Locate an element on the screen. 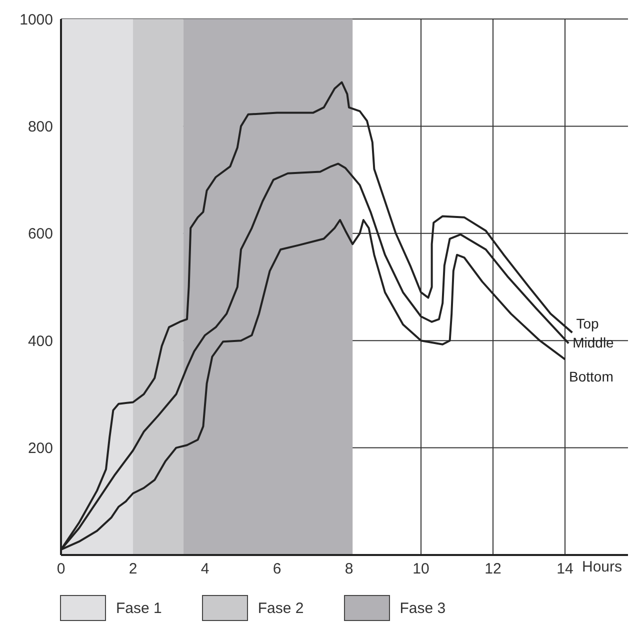 The height and width of the screenshot is (625, 644). series-label: Bottom is located at coordinates (591, 376).